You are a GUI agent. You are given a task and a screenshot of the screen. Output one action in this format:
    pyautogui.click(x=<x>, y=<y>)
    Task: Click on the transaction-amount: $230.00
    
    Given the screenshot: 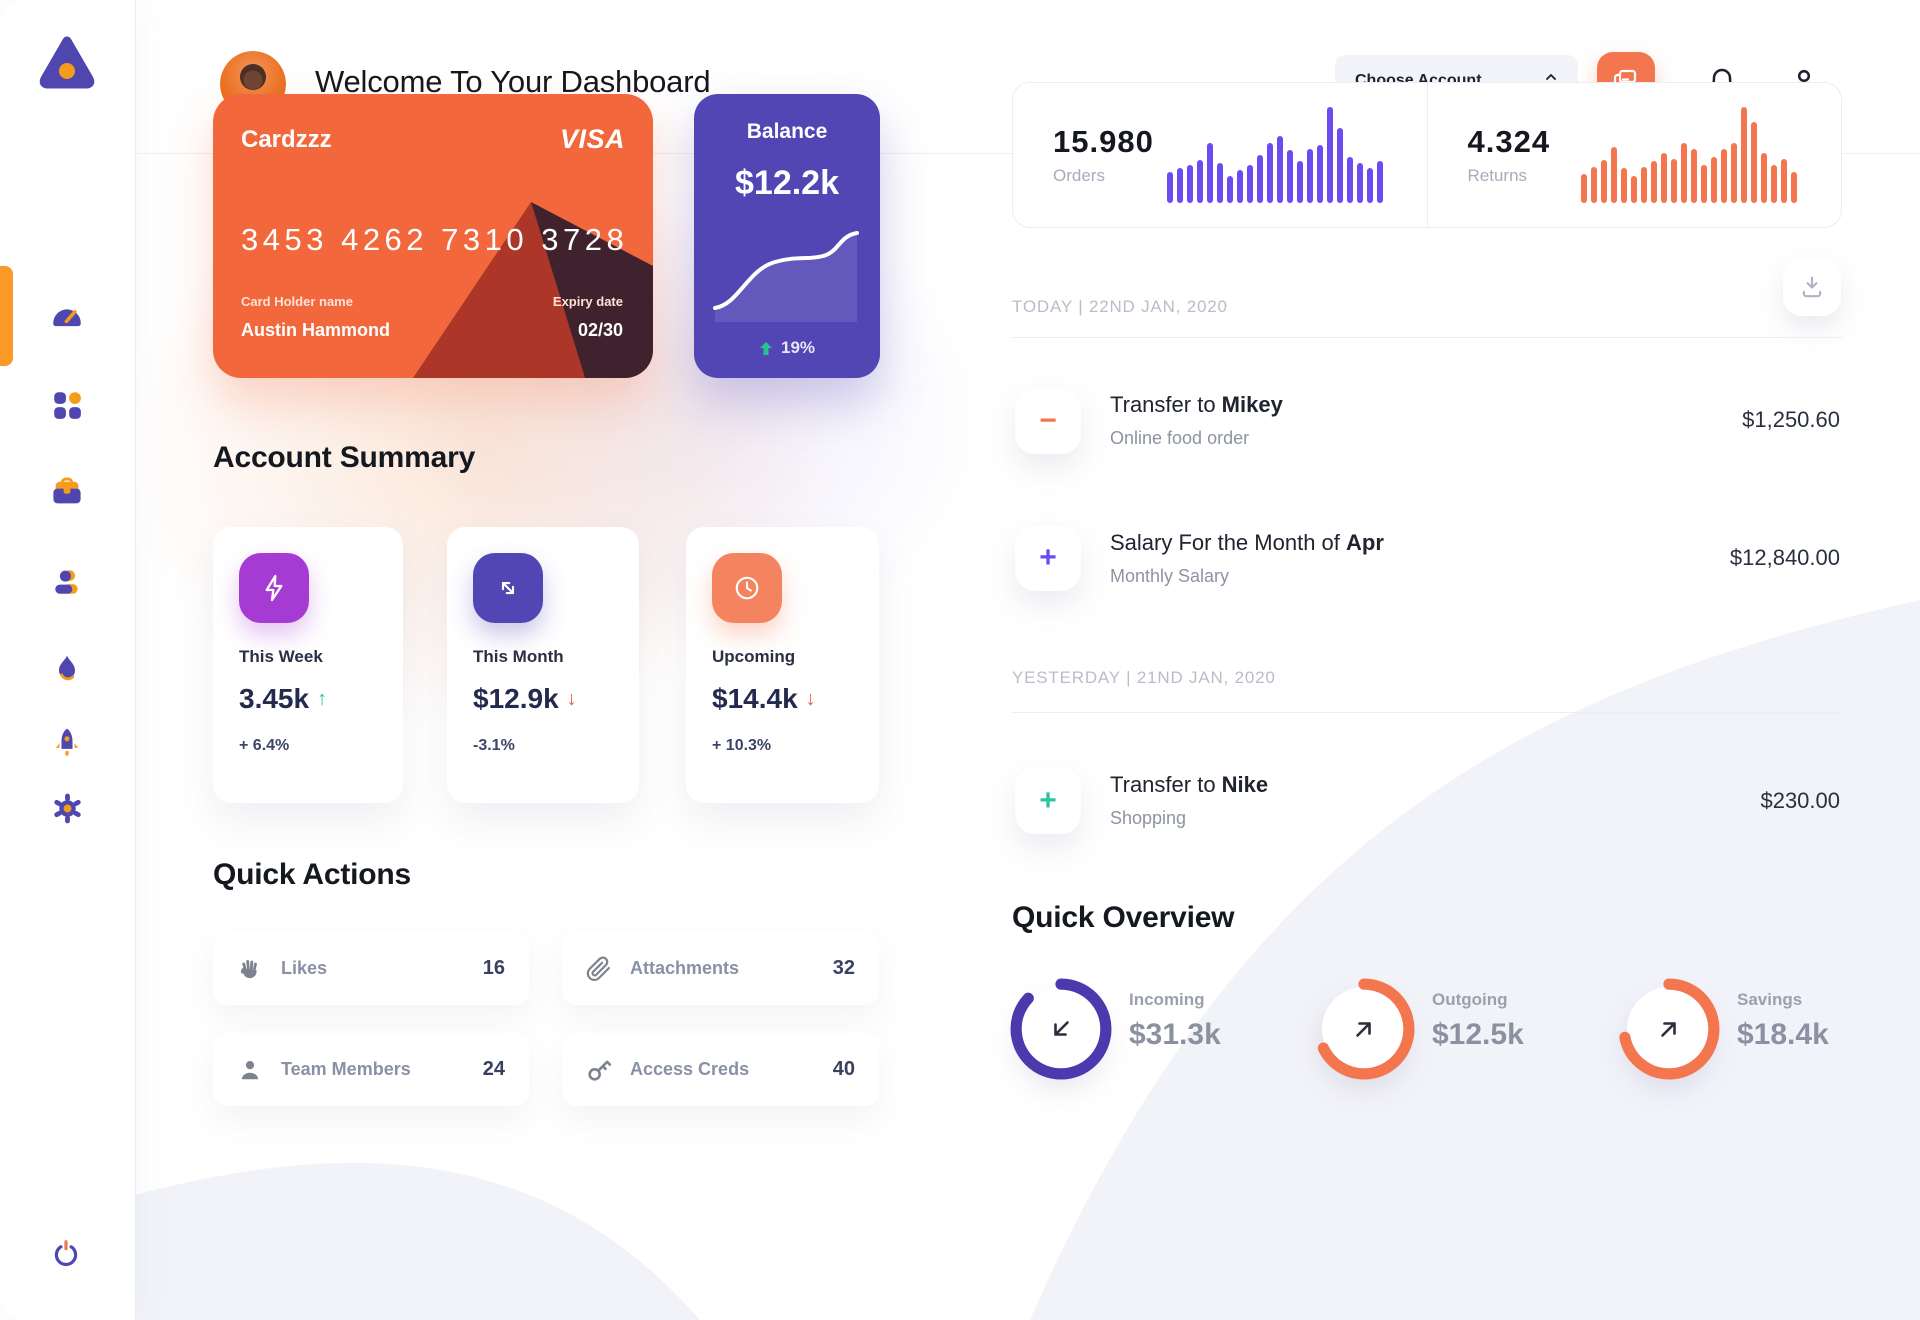 What is the action you would take?
    pyautogui.click(x=1800, y=800)
    